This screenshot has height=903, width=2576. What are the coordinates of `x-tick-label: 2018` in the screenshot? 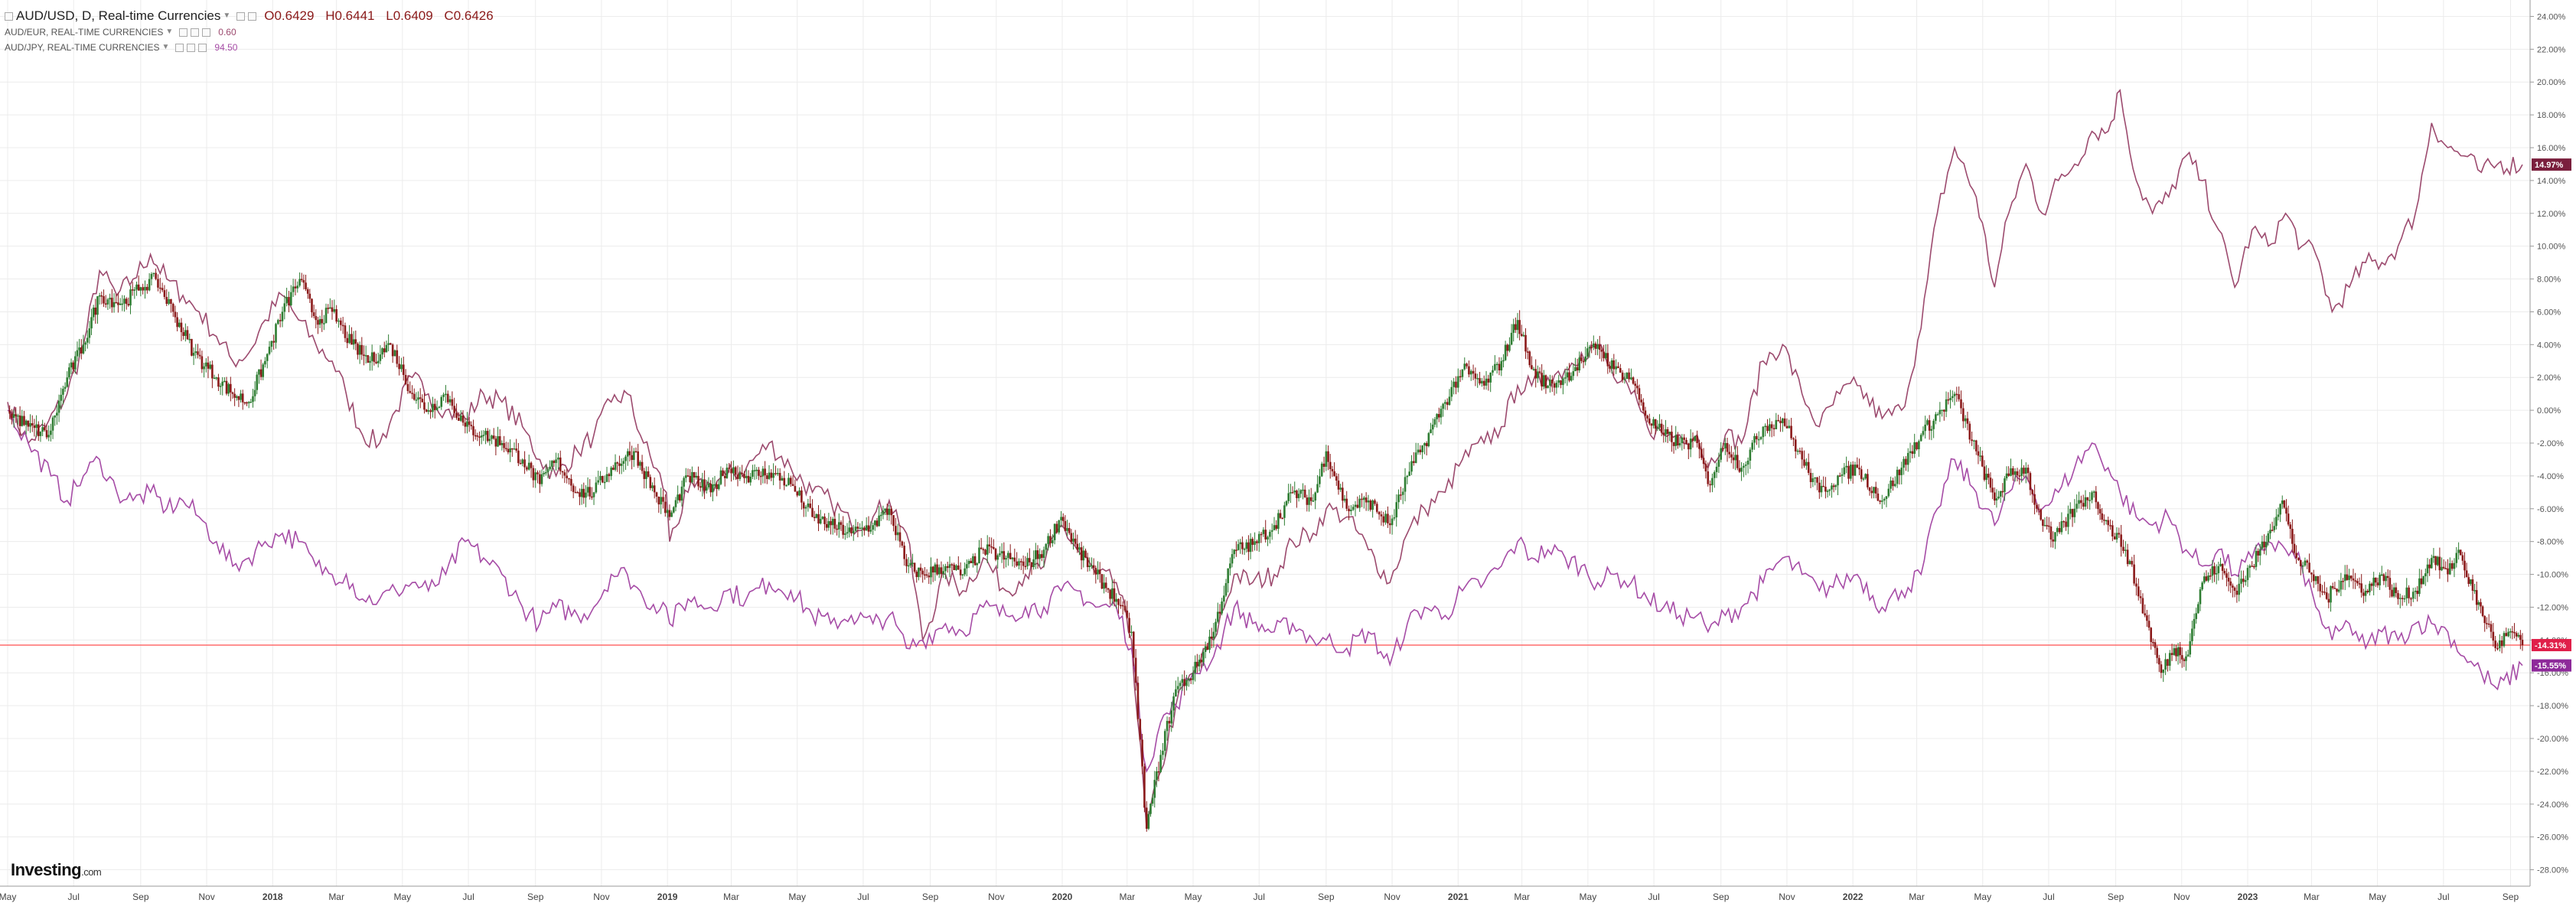 It's located at (272, 897).